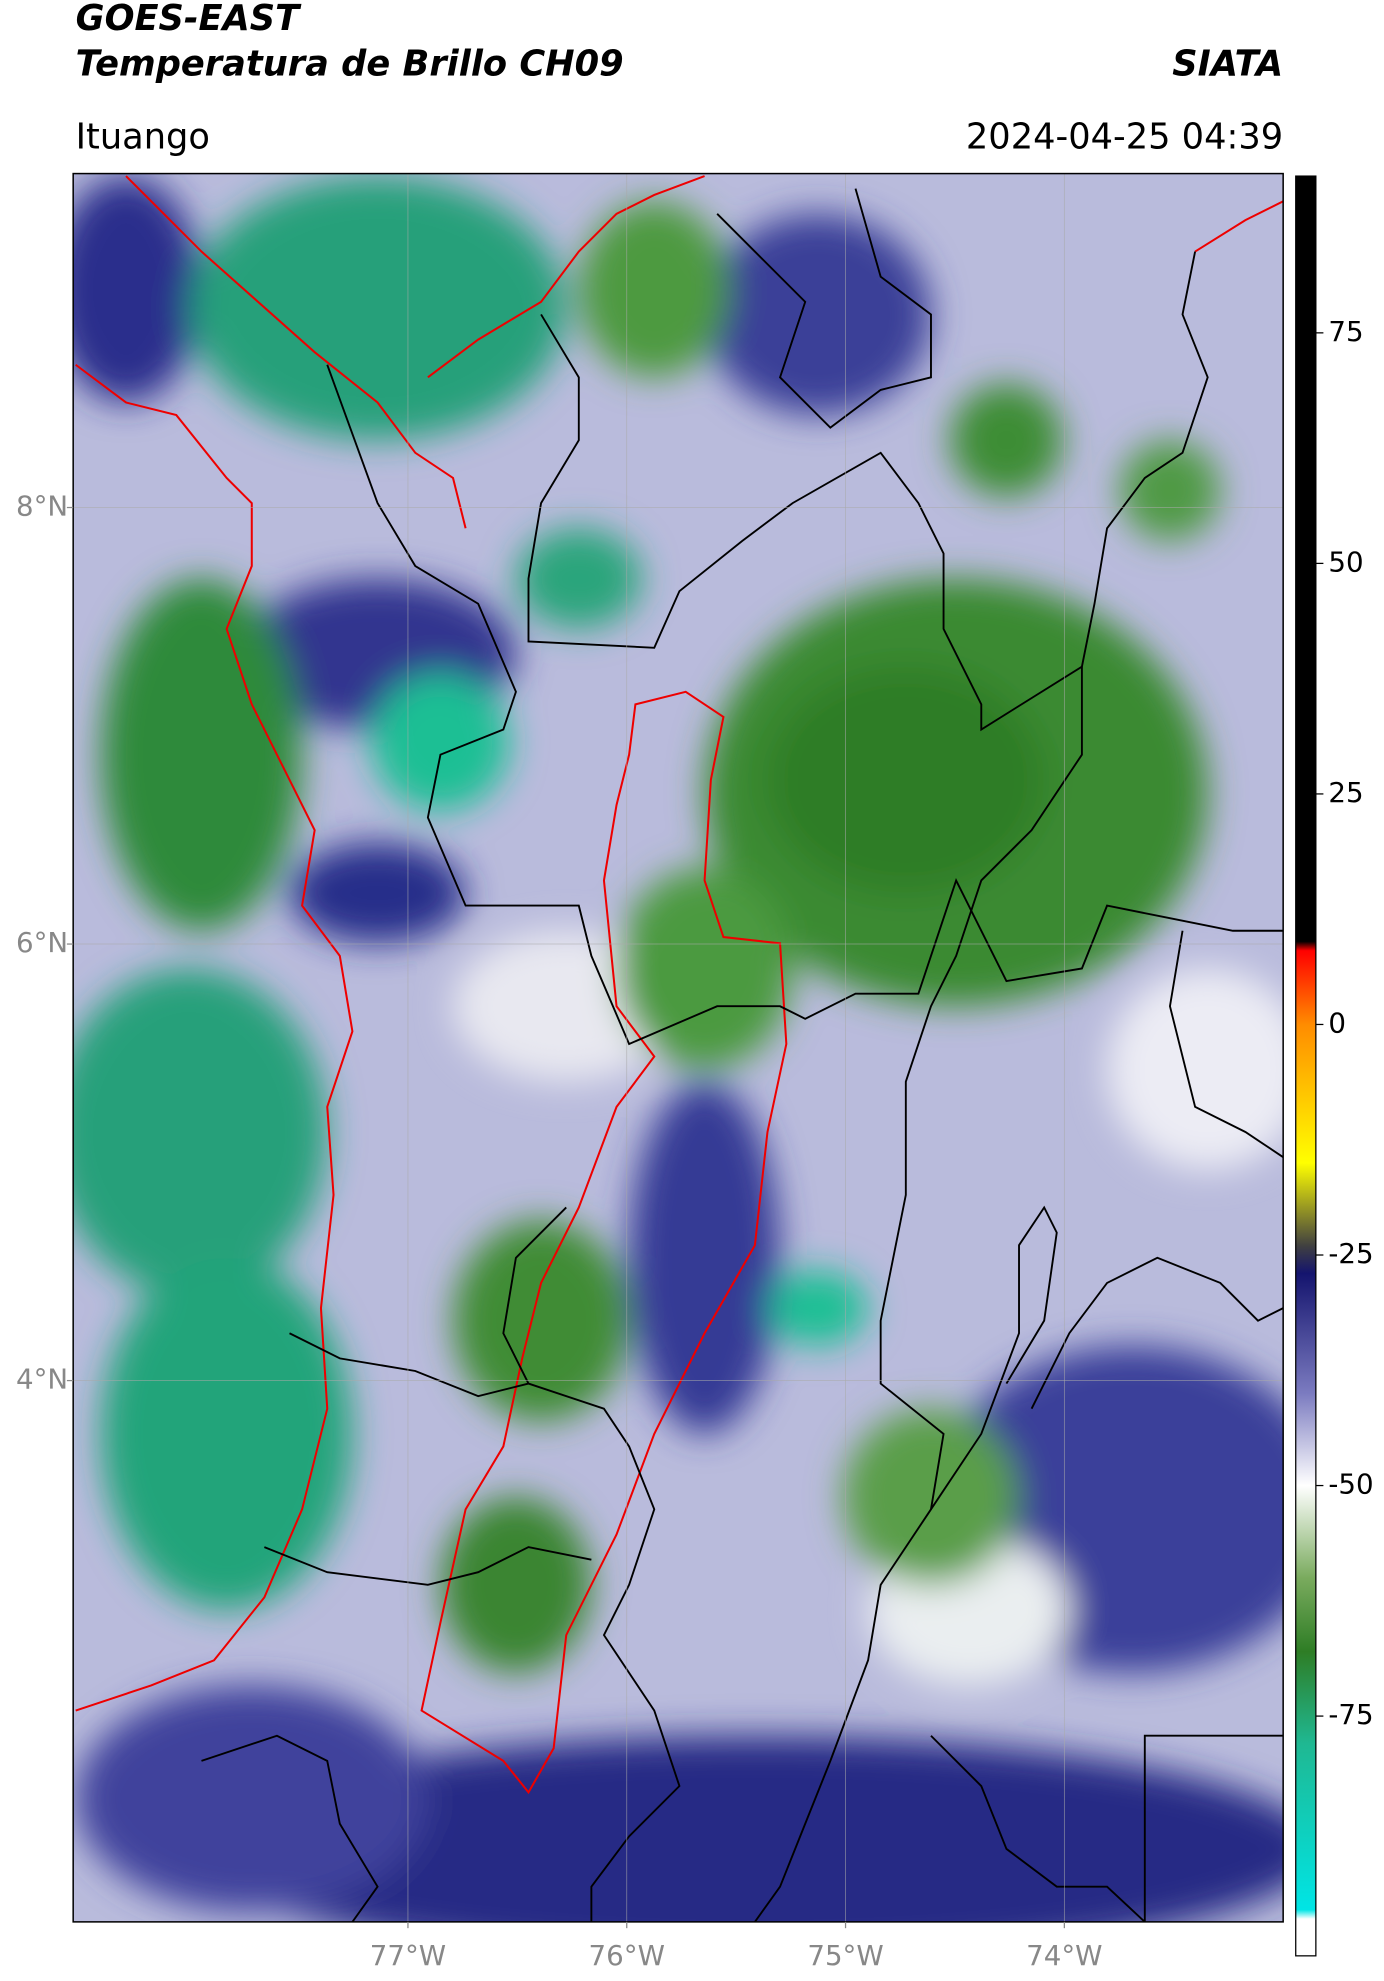  I want to click on colorbar-tick-label: 50, so click(1345, 561).